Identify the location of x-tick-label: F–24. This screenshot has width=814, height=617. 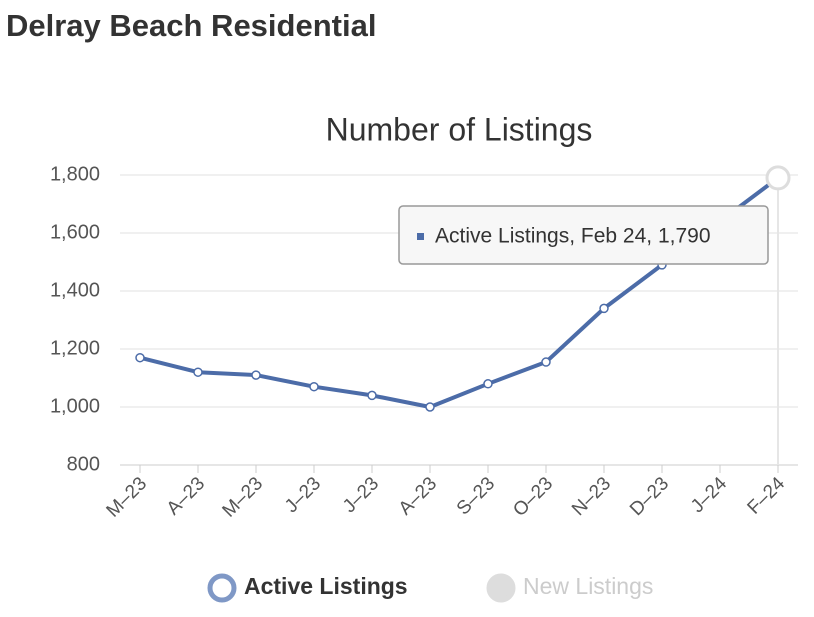
(767, 496).